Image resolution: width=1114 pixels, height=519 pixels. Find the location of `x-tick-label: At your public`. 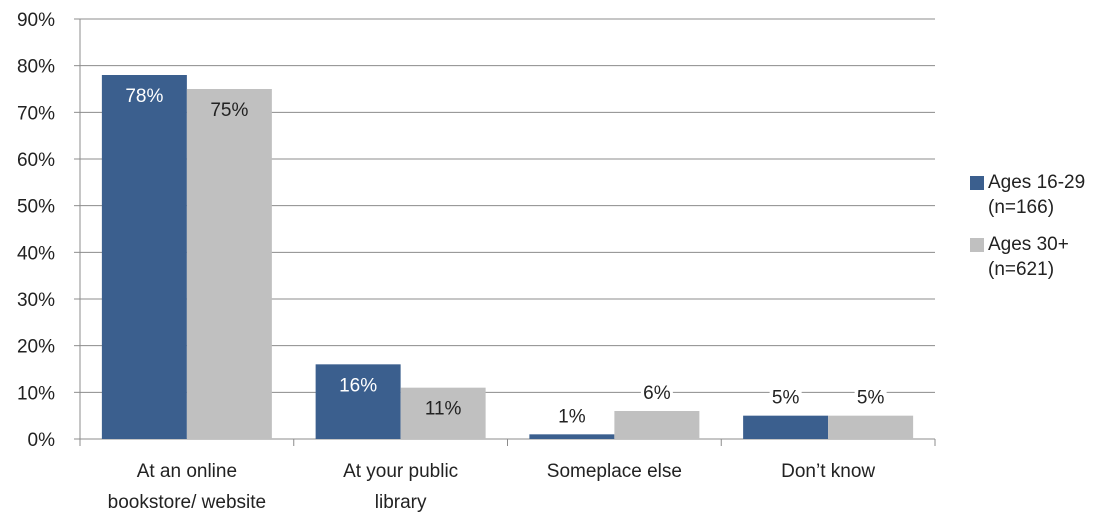

x-tick-label: At your public is located at coordinates (400, 471).